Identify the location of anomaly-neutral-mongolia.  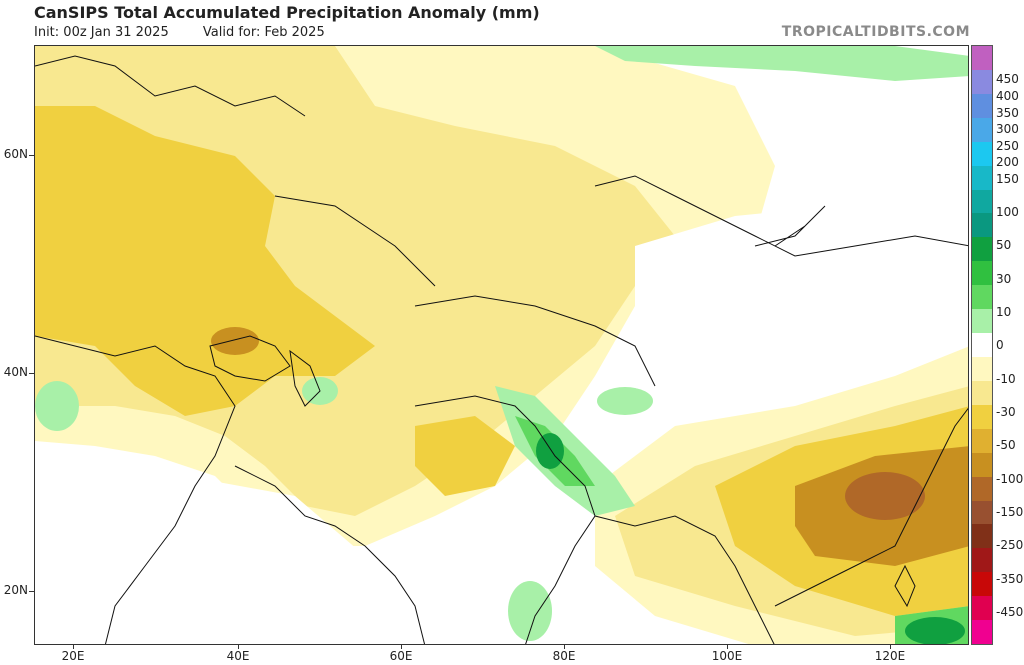
(791, 306).